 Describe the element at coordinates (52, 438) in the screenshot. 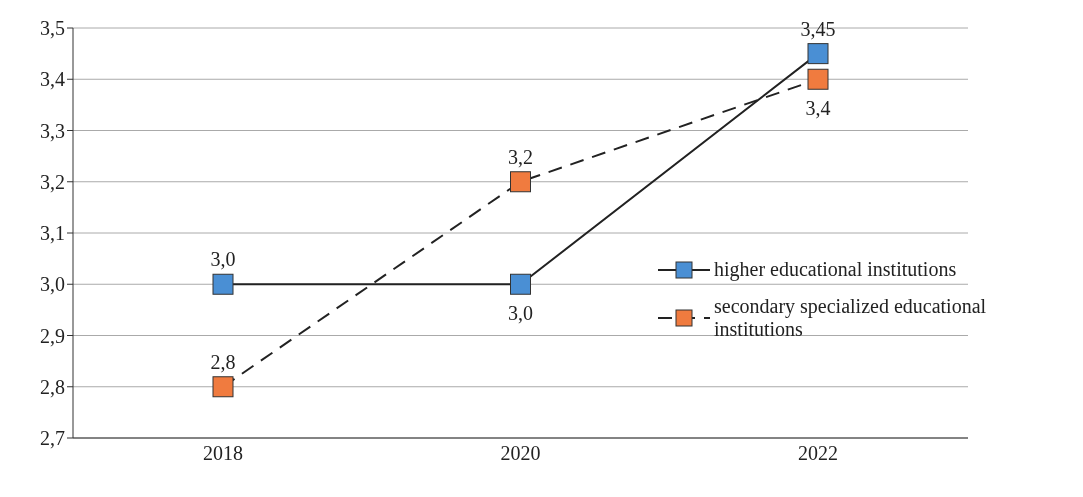

I see `y-tick-label: 2,7` at that location.